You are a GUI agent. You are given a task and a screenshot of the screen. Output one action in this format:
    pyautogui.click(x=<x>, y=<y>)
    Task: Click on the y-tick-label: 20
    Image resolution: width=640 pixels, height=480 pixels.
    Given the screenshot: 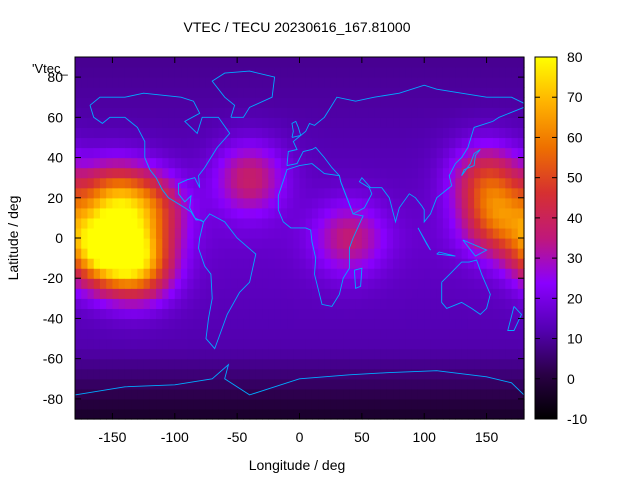 What is the action you would take?
    pyautogui.click(x=55, y=198)
    